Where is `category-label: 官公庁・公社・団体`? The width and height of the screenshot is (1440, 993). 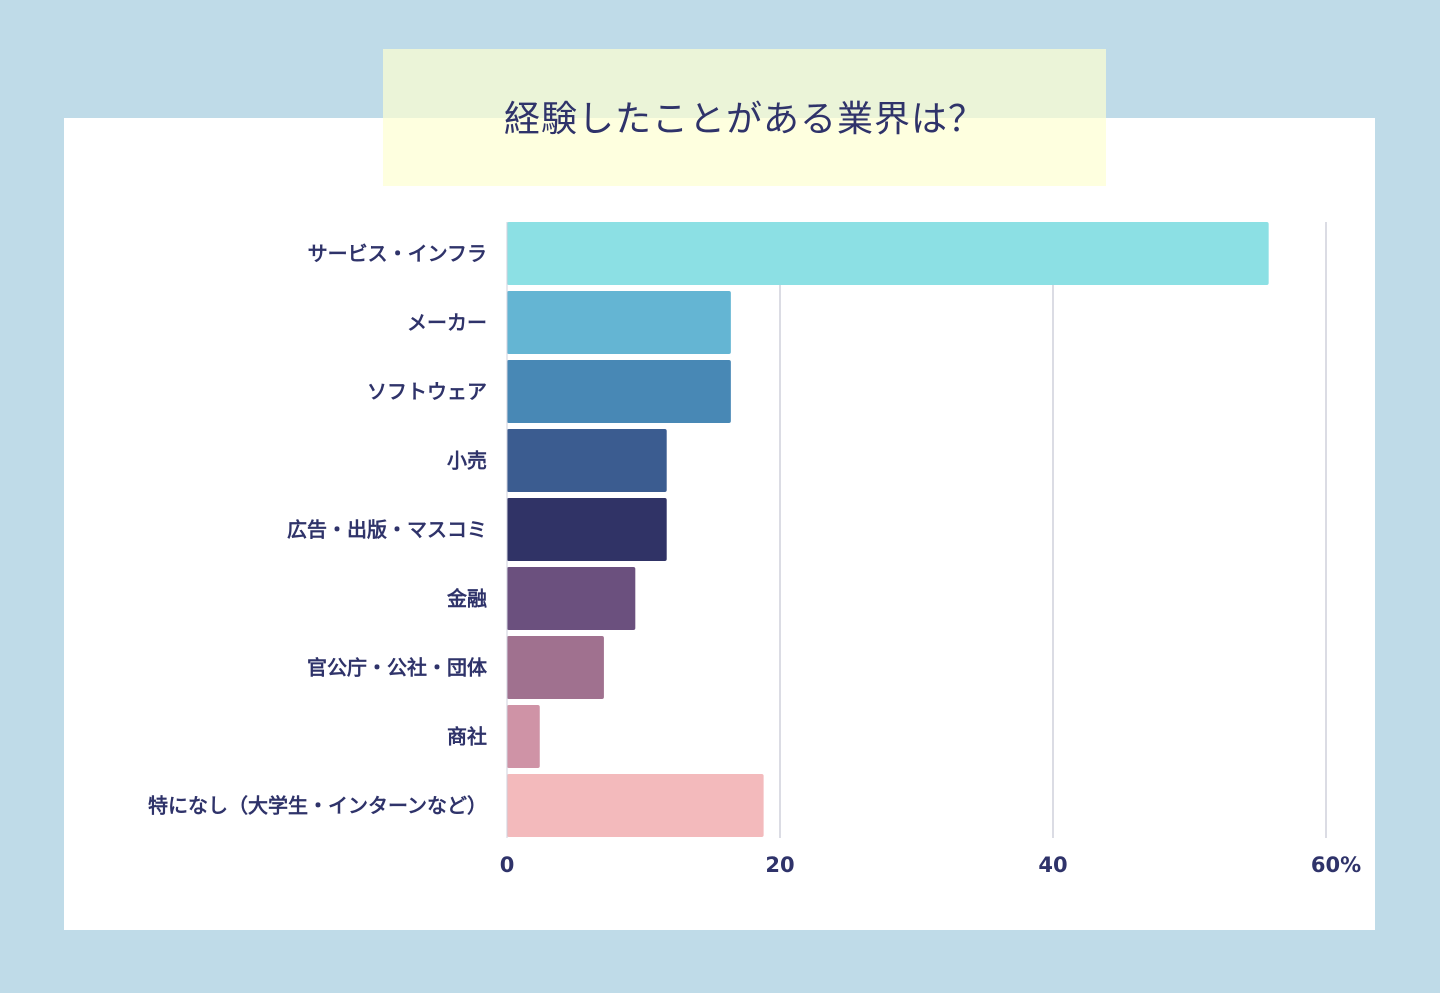
category-label: 官公庁・公社・団体 is located at coordinates (397, 668).